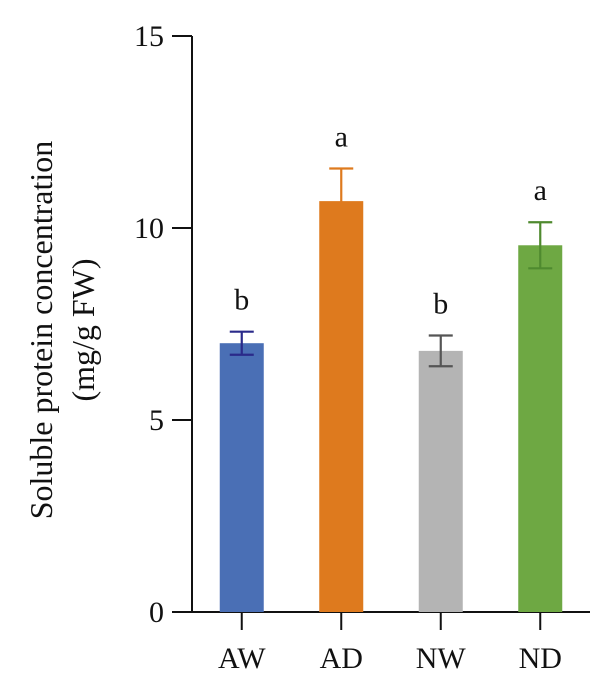  I want to click on y-tick-label: 5, so click(156, 420).